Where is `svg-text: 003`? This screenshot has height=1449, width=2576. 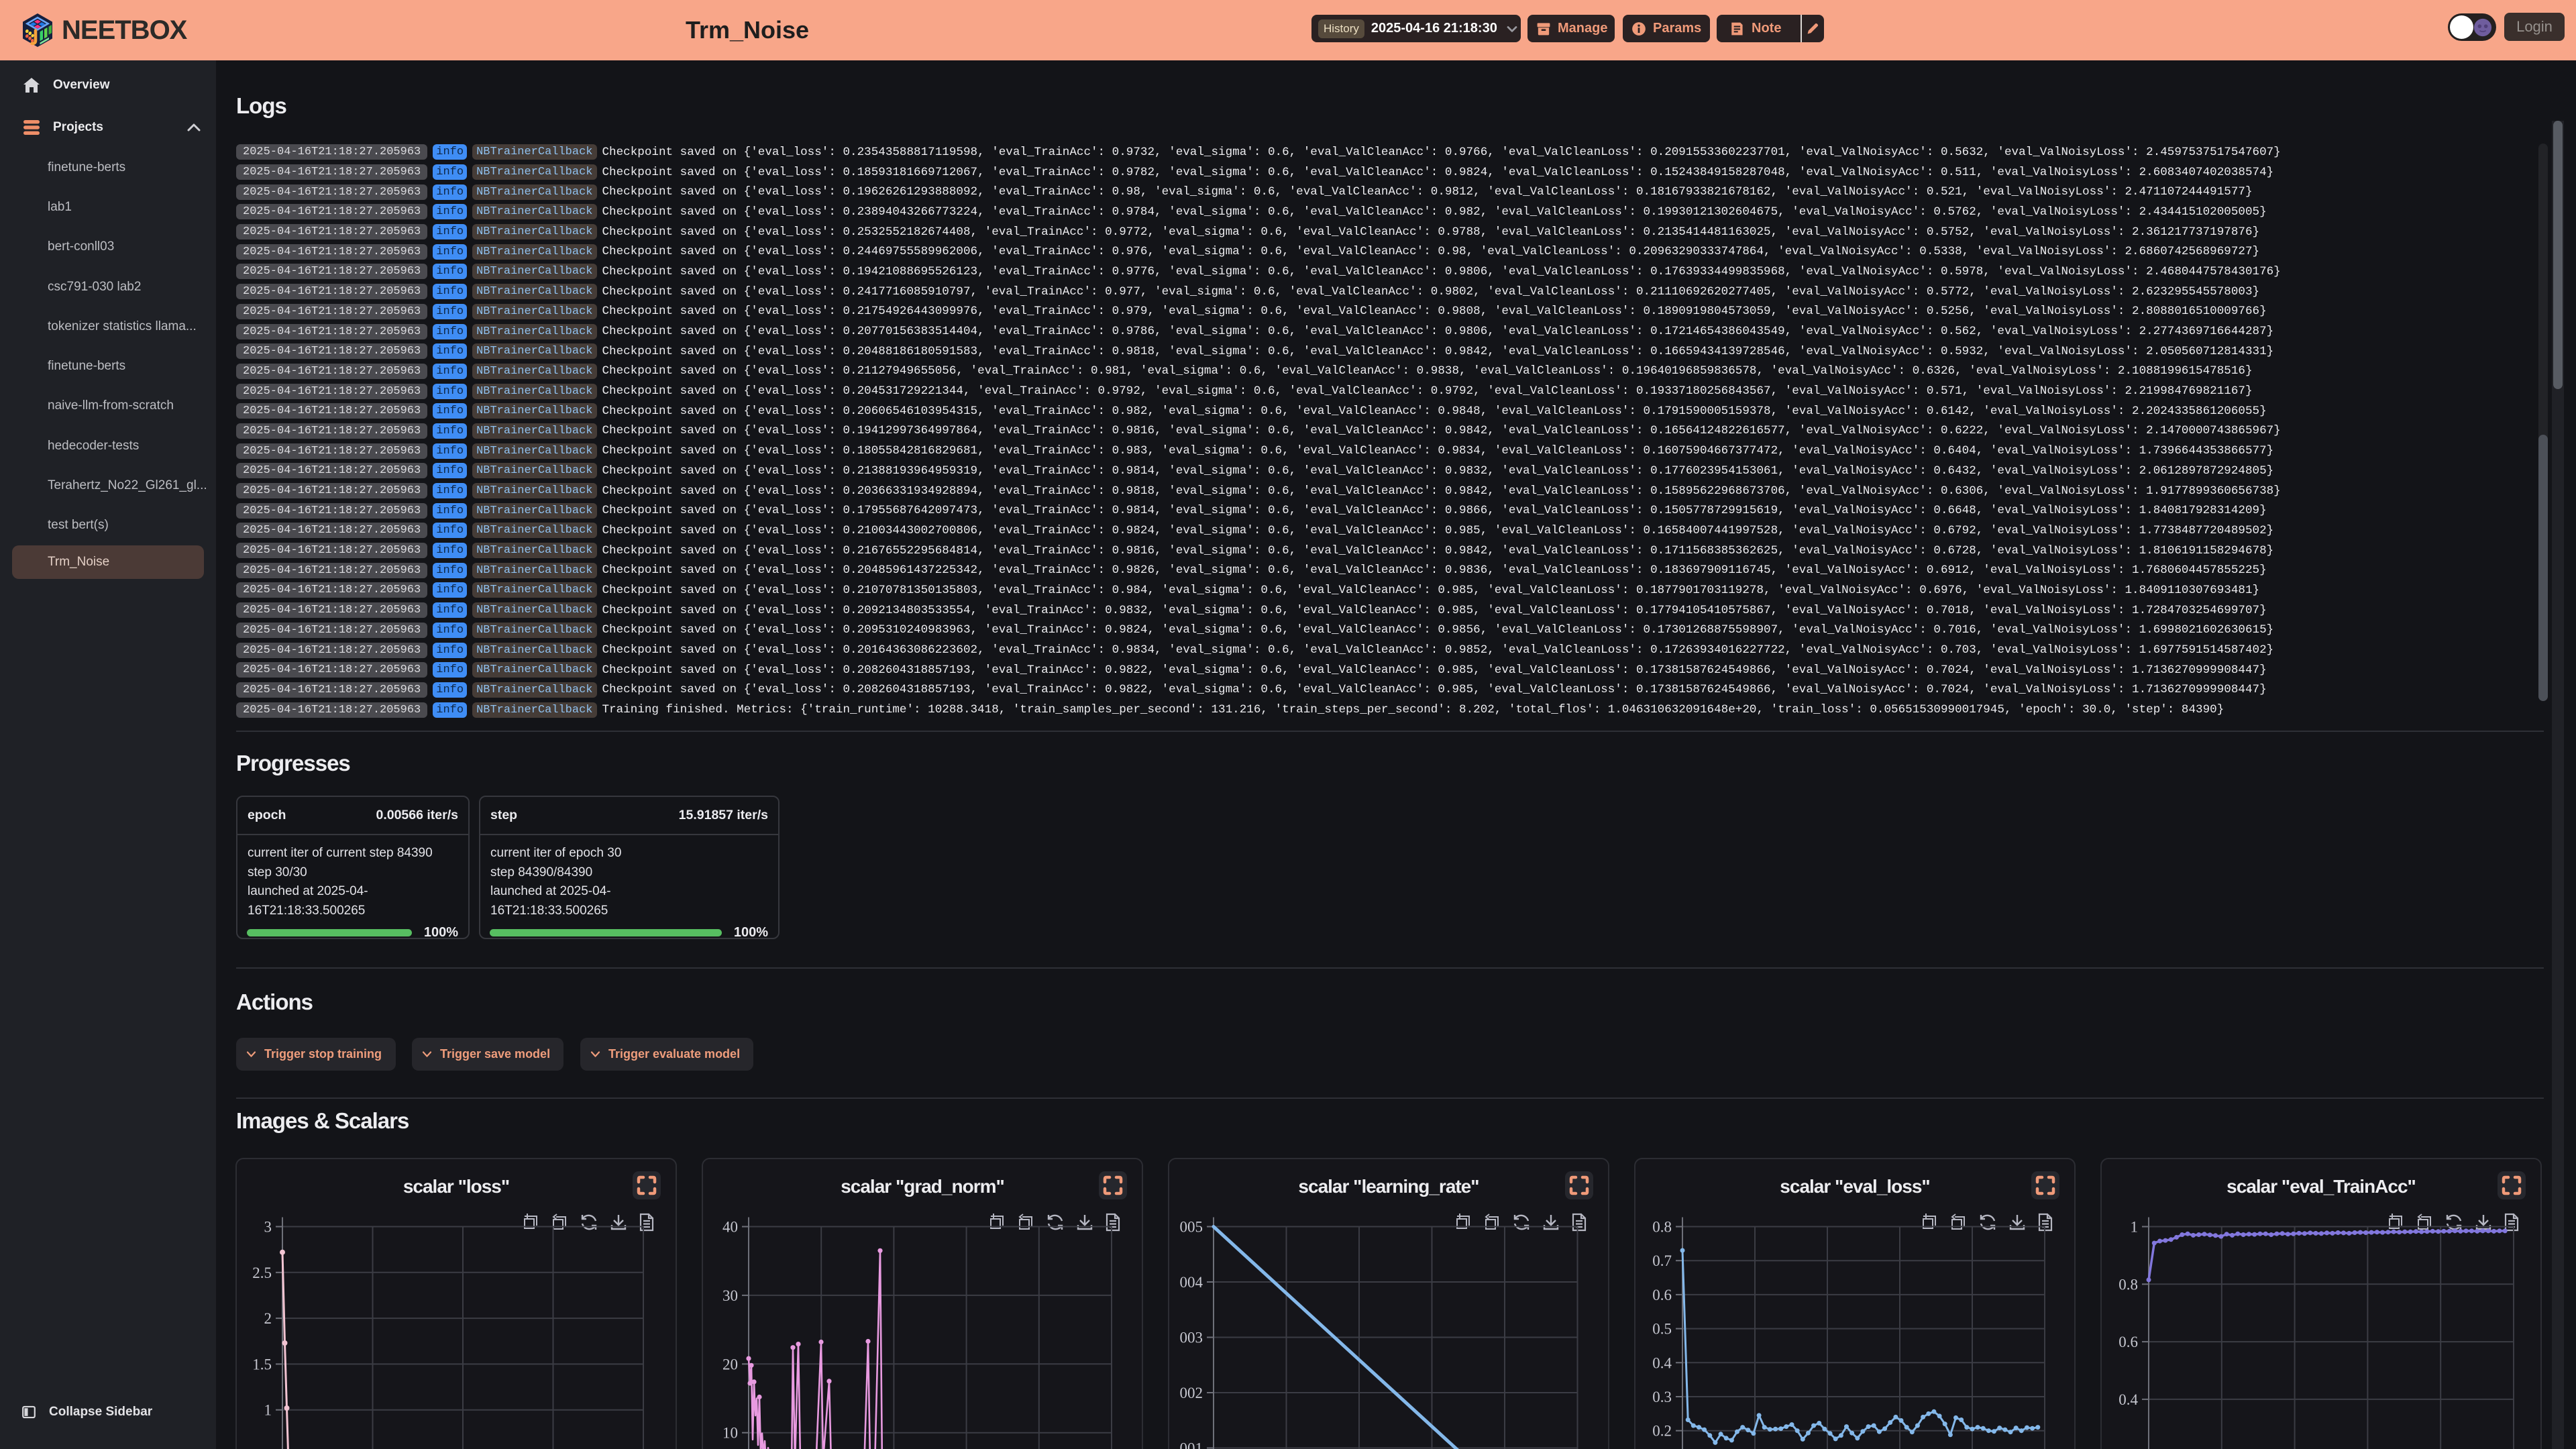
svg-text: 003 is located at coordinates (1191, 1338).